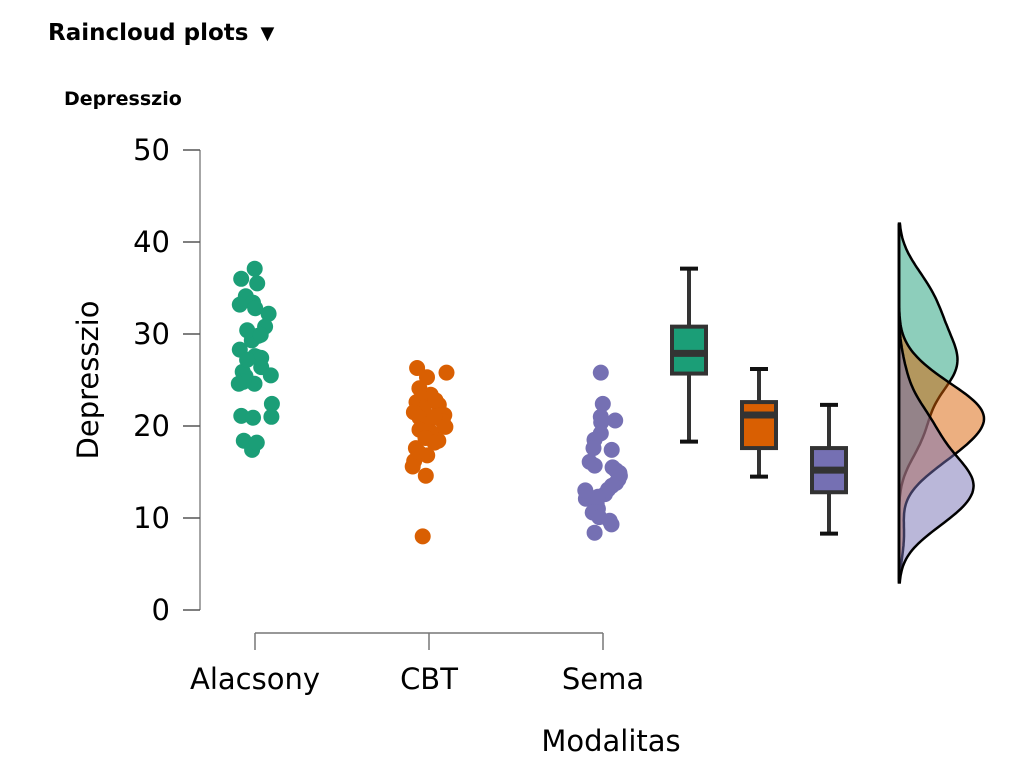 The width and height of the screenshot is (1036, 778). What do you see at coordinates (167, 380) in the screenshot?
I see `y-axis: 0 10 20 30 40 50` at bounding box center [167, 380].